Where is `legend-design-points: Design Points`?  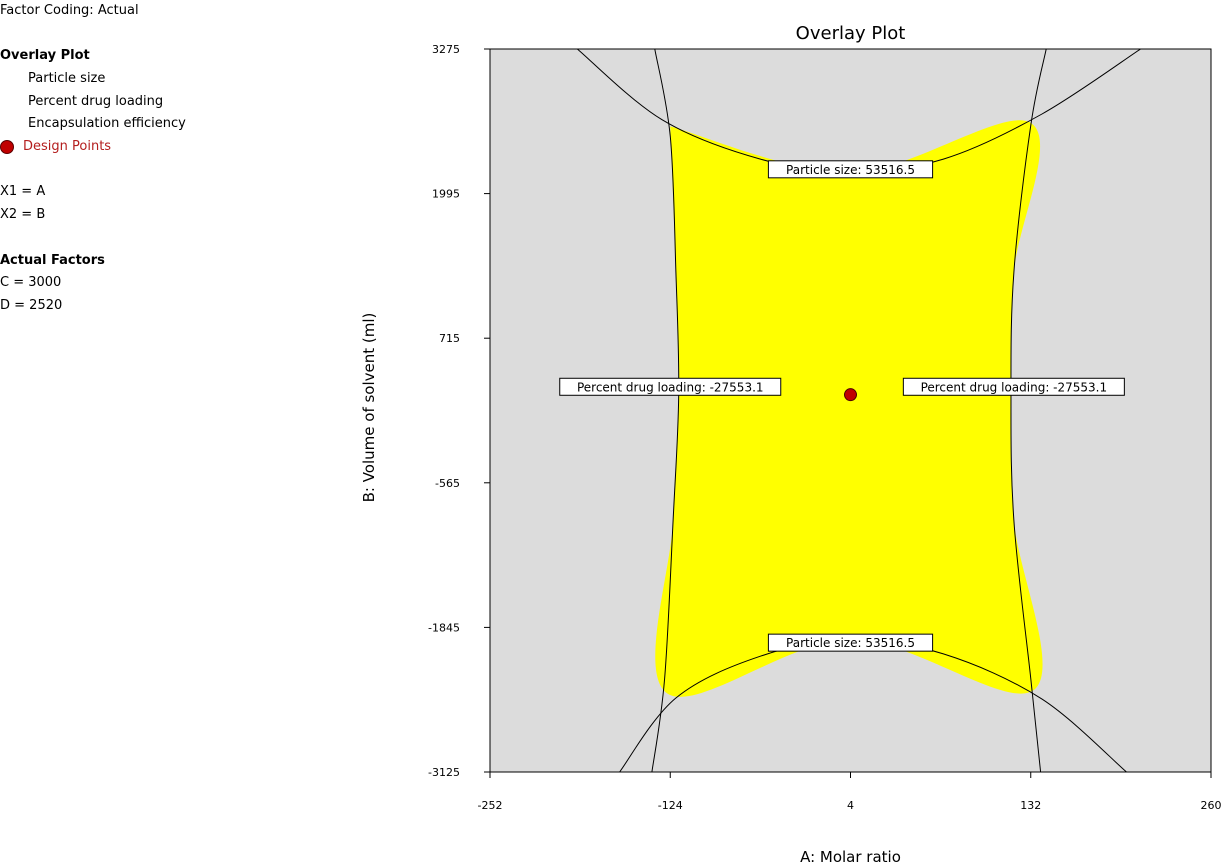 legend-design-points: Design Points is located at coordinates (55, 147).